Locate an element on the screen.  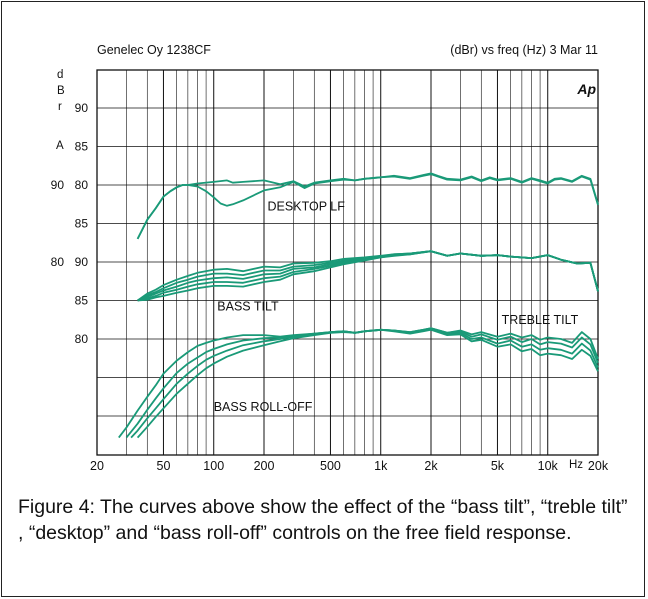
x-tick-label: 500 is located at coordinates (330, 466).